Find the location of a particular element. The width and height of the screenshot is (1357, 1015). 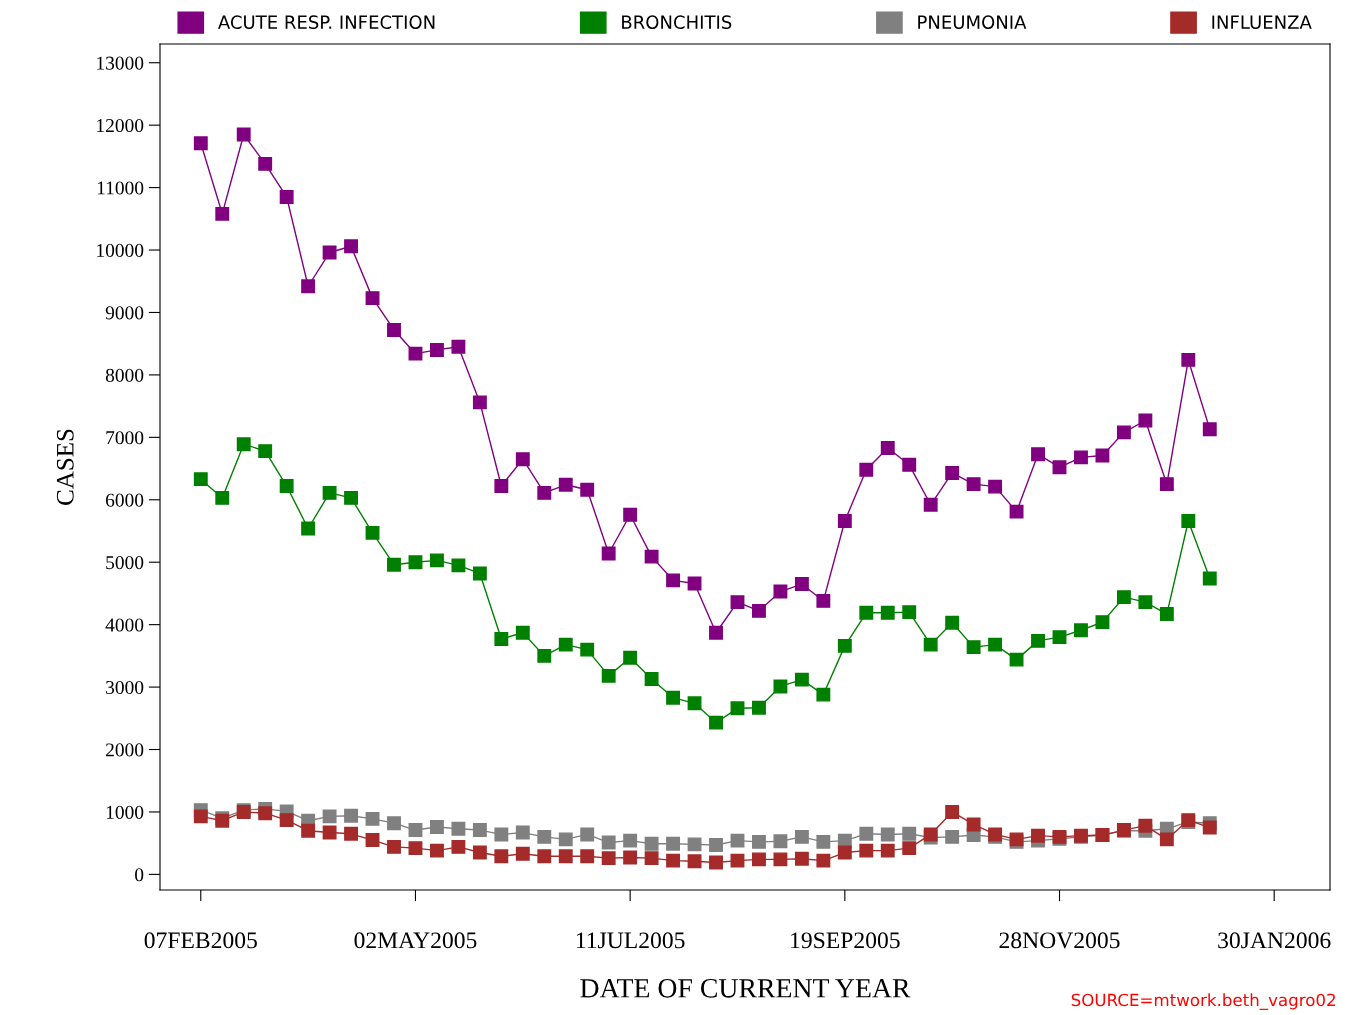

x-tick-label: 30JAN2006 is located at coordinates (1274, 940).